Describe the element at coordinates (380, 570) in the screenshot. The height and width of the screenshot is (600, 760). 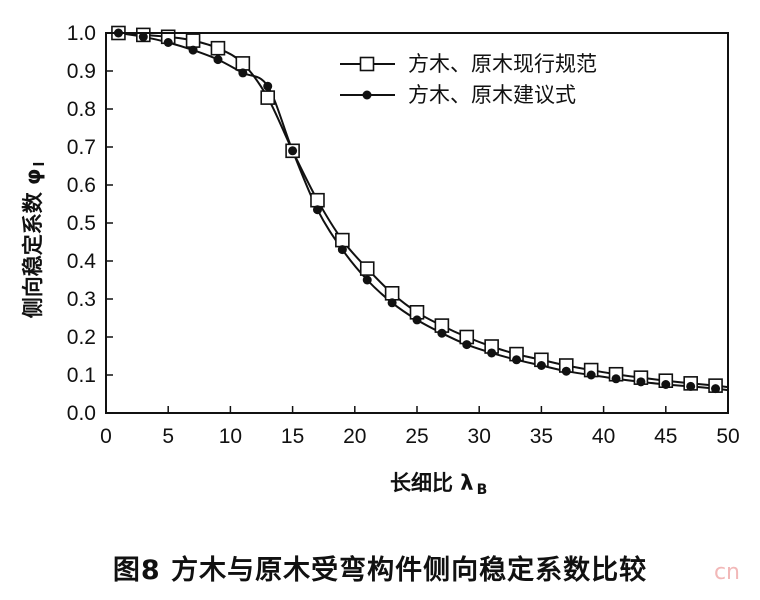
I see `figure-caption: 图8 方木与原木受弯构件侧向稳定系数比较` at that location.